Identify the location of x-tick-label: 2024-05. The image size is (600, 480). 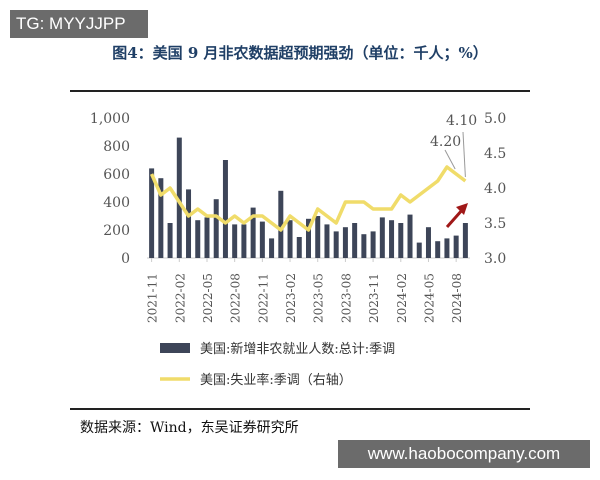
(429, 298).